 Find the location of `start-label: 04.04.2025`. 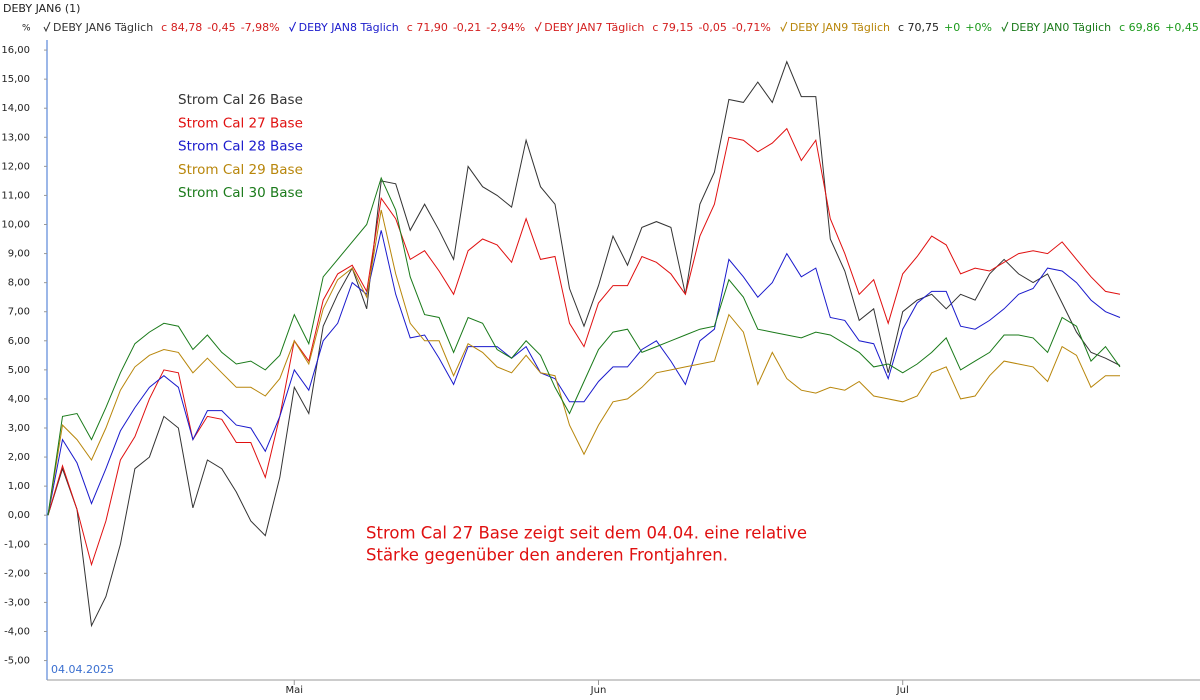

start-label: 04.04.2025 is located at coordinates (82, 669).